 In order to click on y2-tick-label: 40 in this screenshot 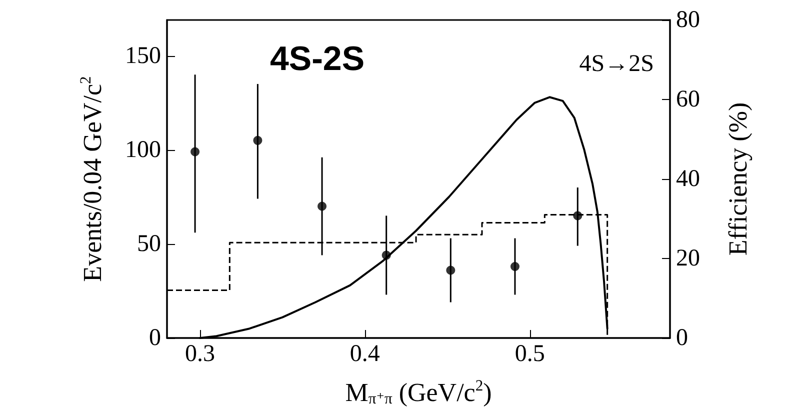, I will do `click(688, 179)`.